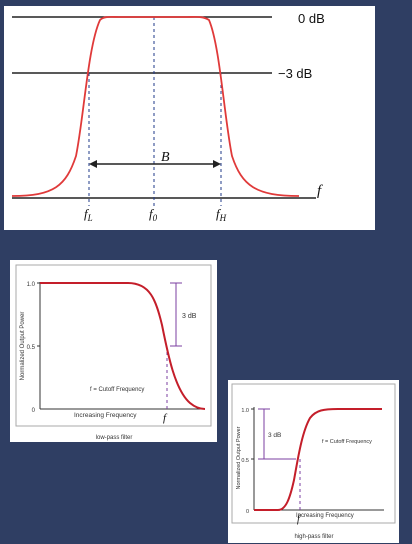 Image resolution: width=412 pixels, height=544 pixels. What do you see at coordinates (318, 459) in the screenshot?
I see `highpass-curve` at bounding box center [318, 459].